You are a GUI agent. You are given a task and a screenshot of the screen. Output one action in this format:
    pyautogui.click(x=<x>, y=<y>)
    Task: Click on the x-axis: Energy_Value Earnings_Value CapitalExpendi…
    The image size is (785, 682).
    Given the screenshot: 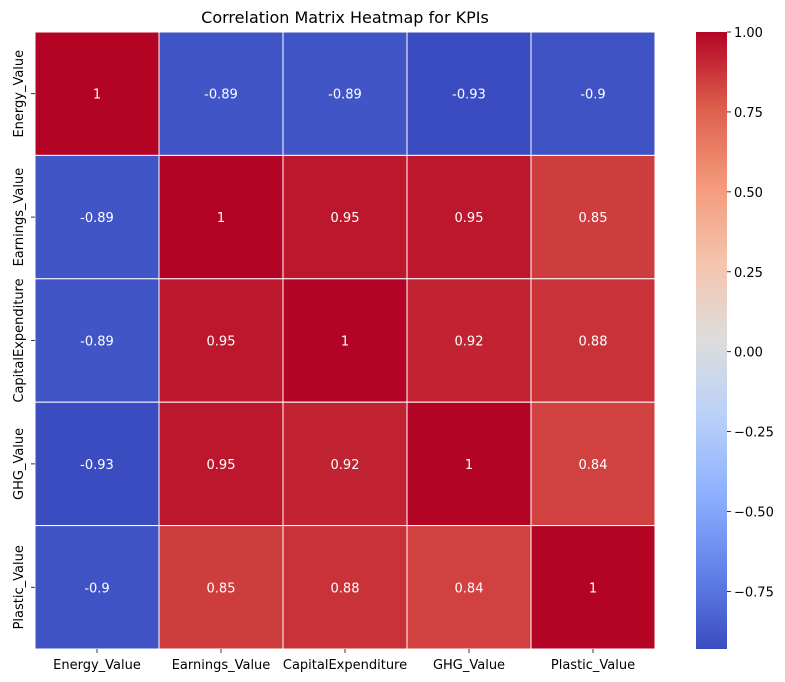 What is the action you would take?
    pyautogui.click(x=344, y=661)
    